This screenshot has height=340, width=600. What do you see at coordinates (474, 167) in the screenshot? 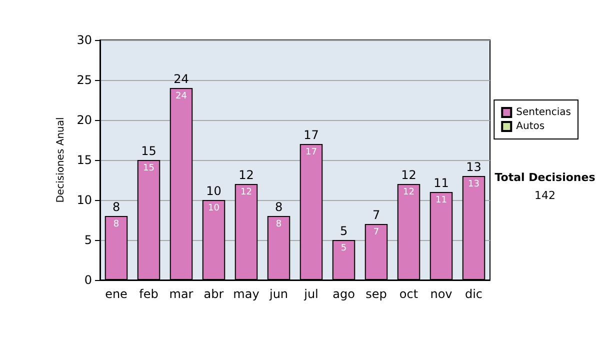
I see `total-label: 13` at bounding box center [474, 167].